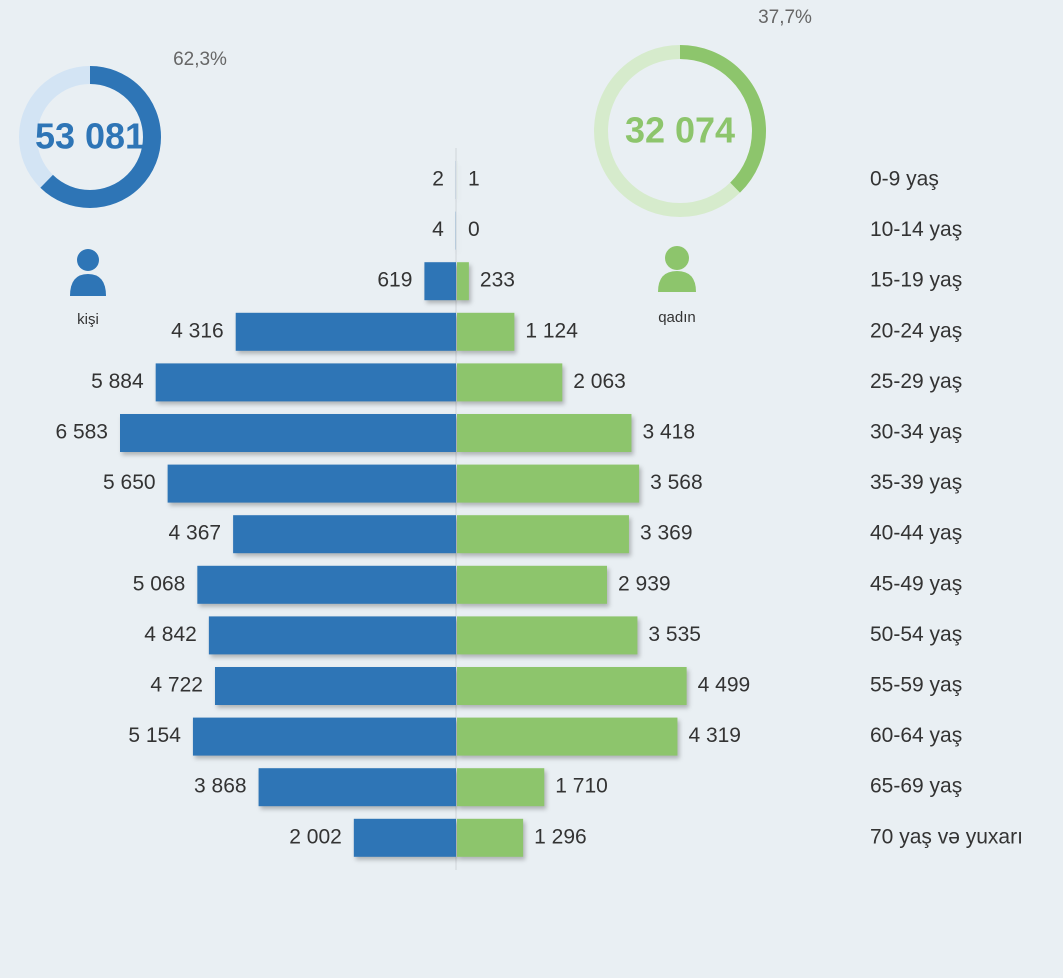  What do you see at coordinates (668, 432) in the screenshot?
I see `value-label: 3 418` at bounding box center [668, 432].